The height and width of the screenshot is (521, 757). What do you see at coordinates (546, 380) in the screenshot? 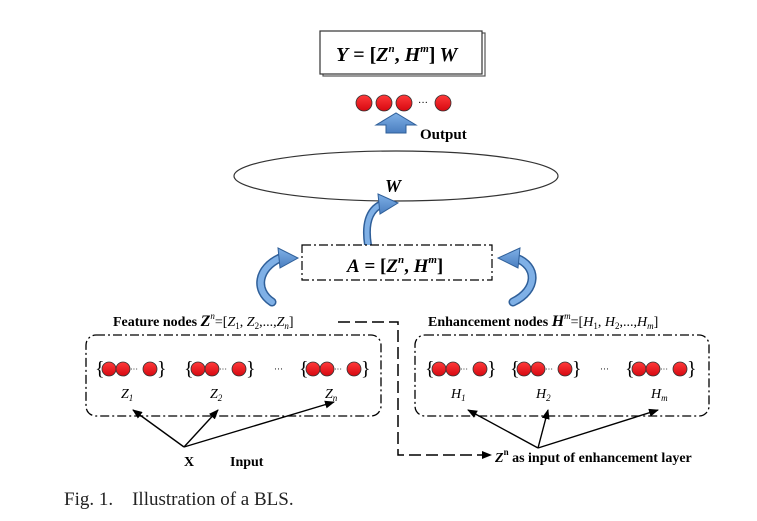
I see `enhancement-group: { ···} H2` at bounding box center [546, 380].